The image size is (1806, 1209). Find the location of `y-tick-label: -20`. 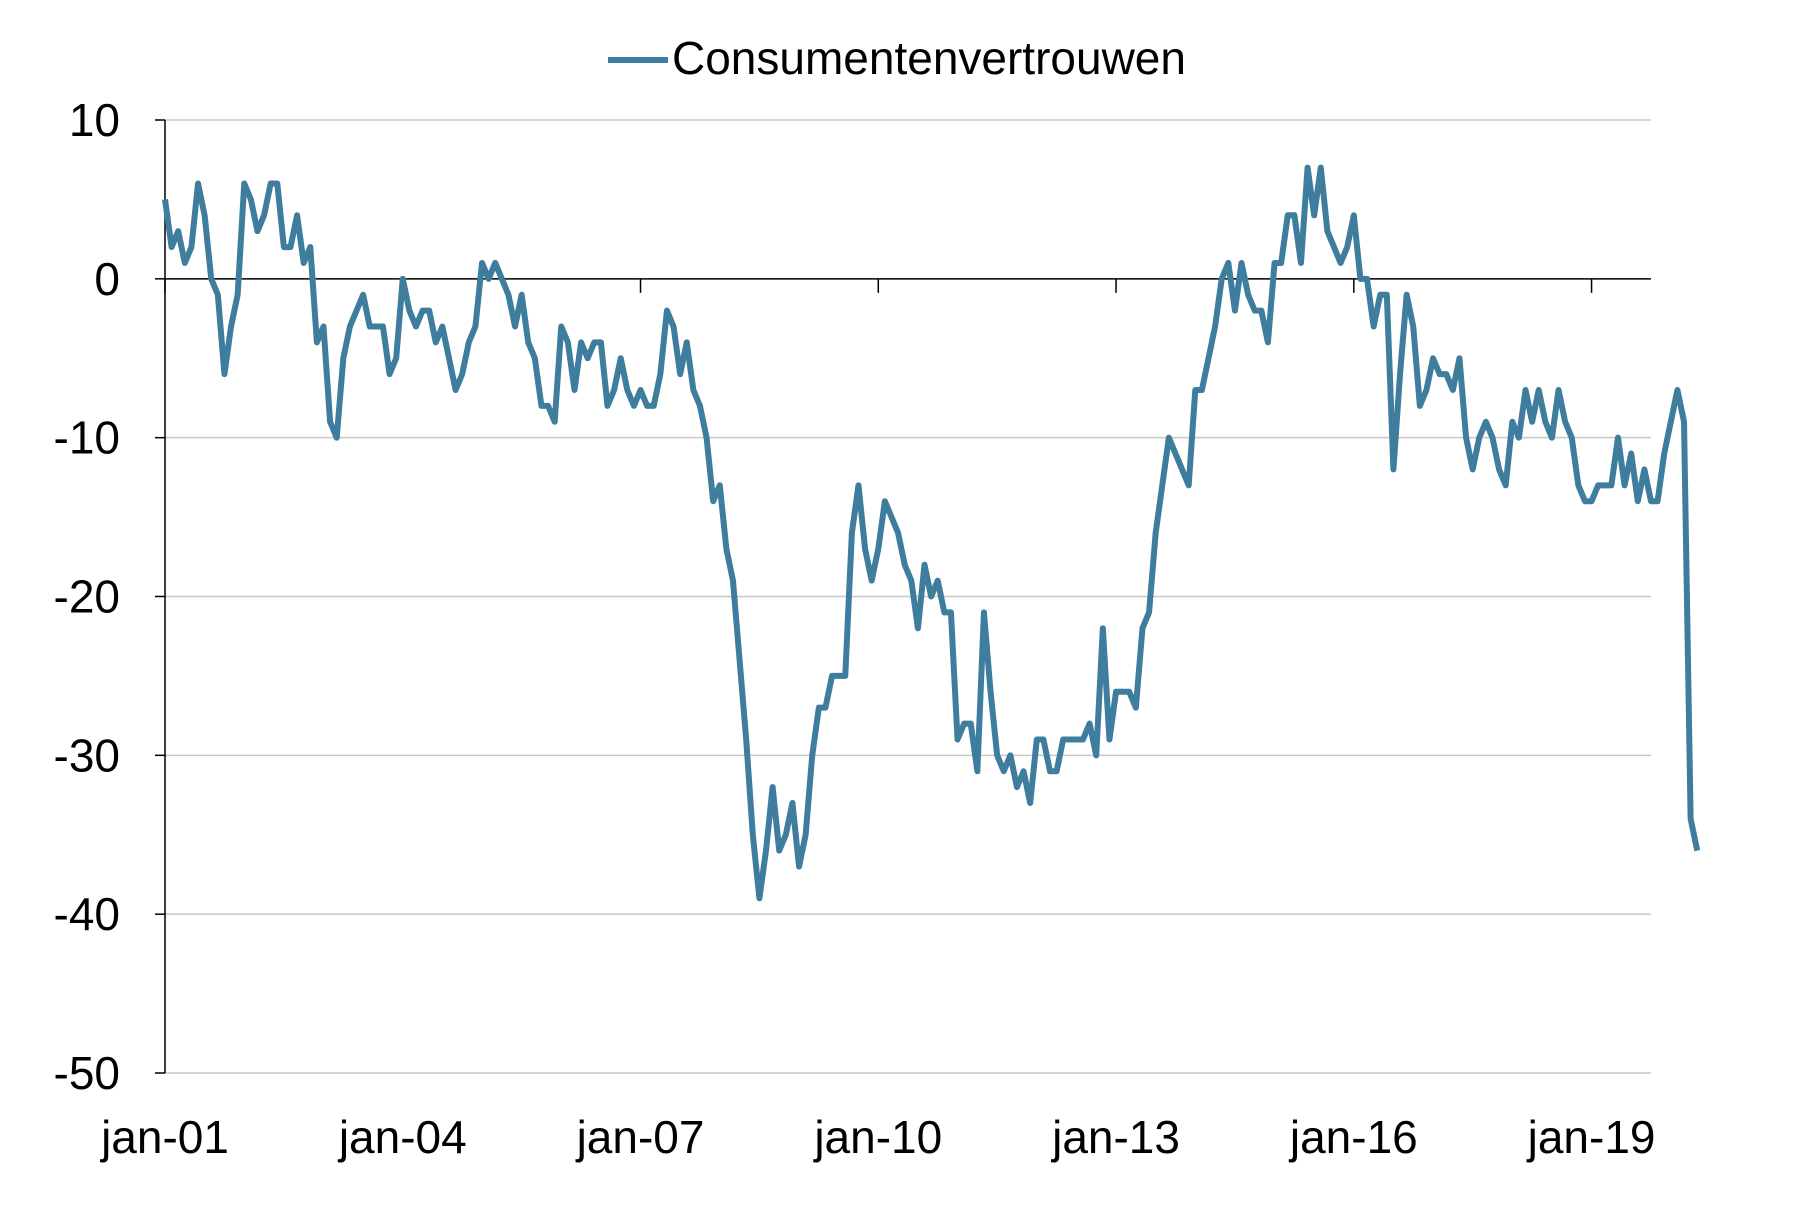

y-tick-label: -20 is located at coordinates (87, 597).